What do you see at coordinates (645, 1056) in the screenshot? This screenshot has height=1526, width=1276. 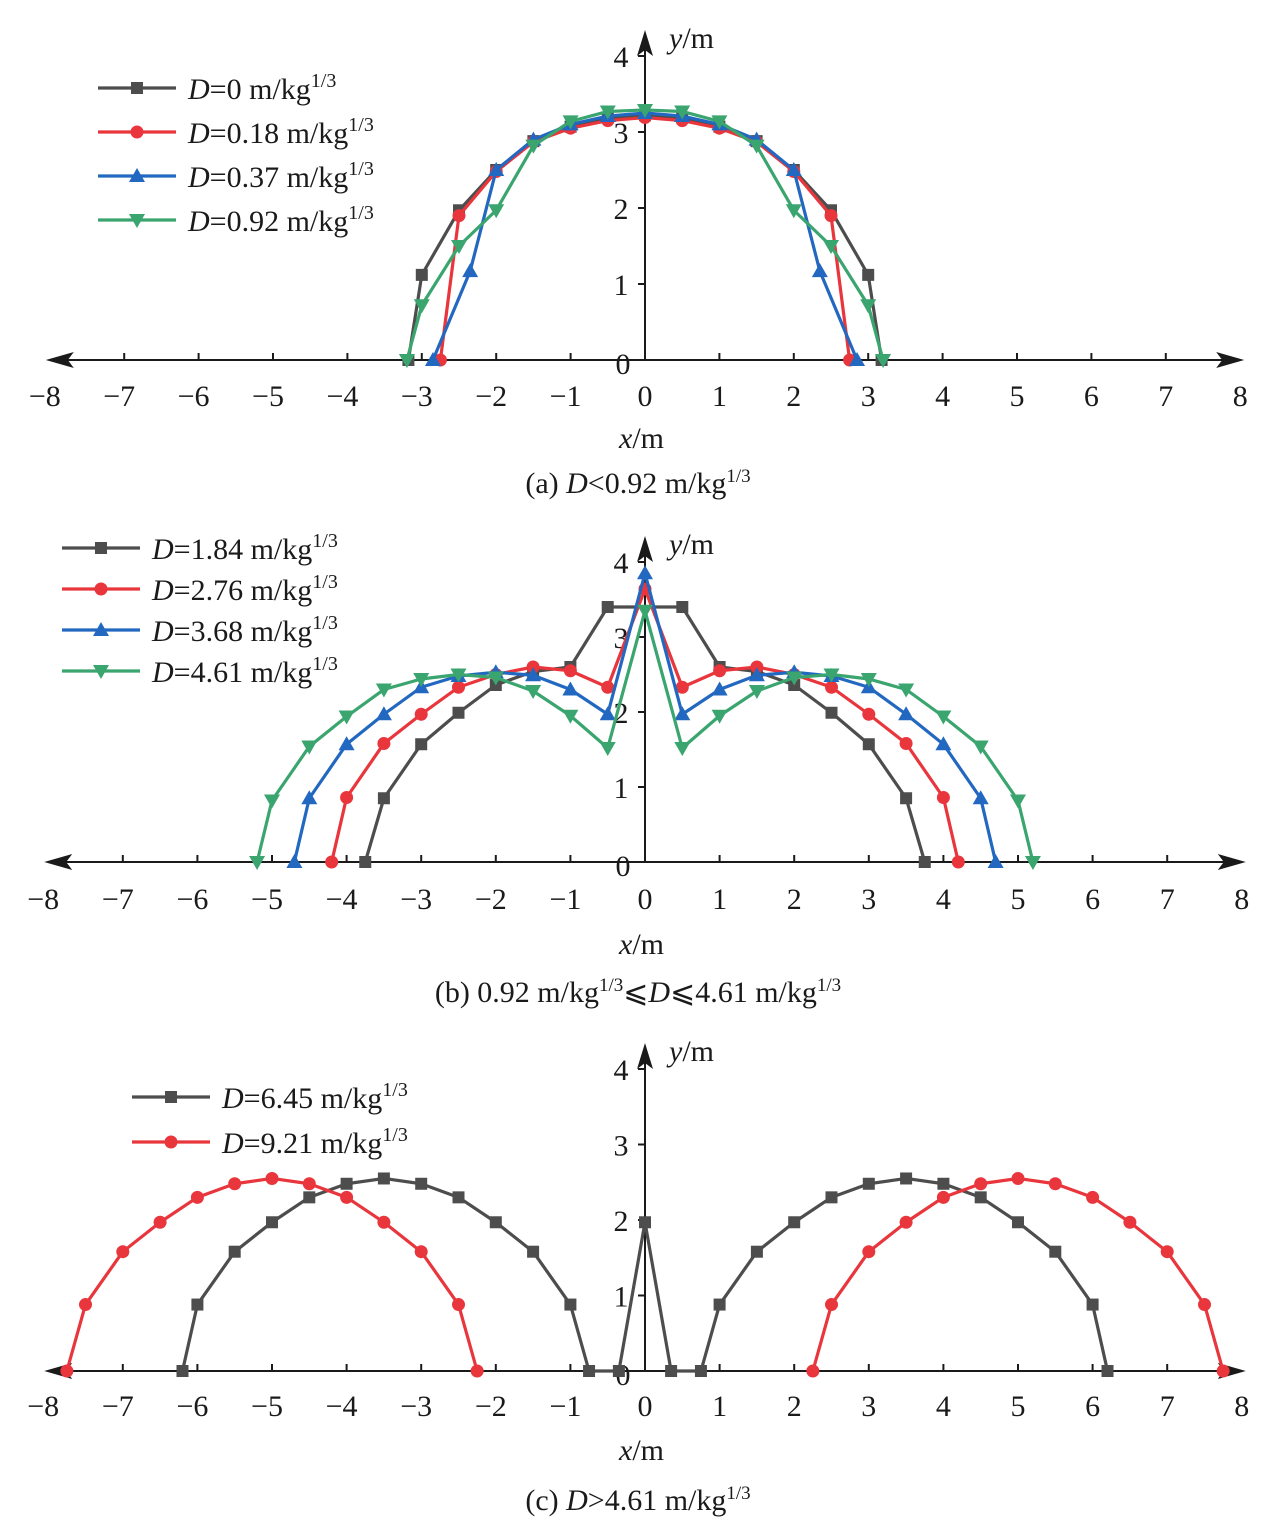 I see `y-axis-arrow` at bounding box center [645, 1056].